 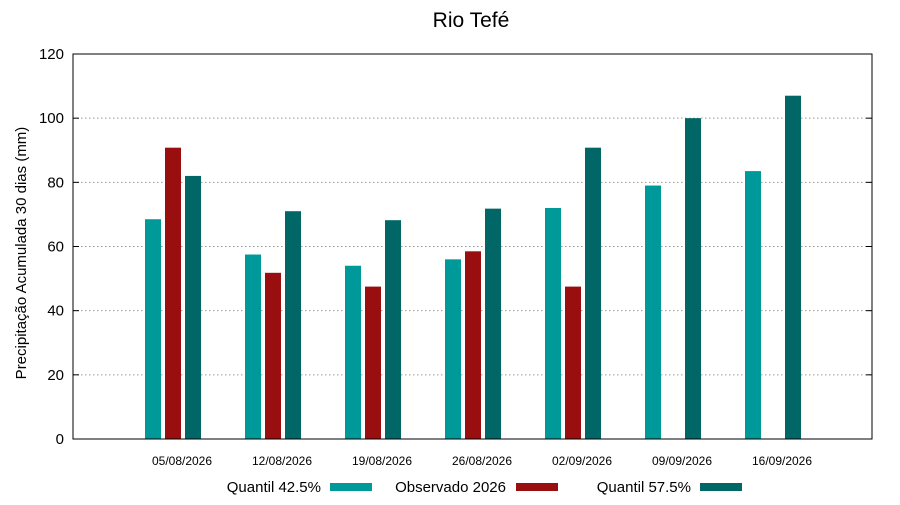 I want to click on x-tick-label: 16/09/2026, so click(x=782, y=461).